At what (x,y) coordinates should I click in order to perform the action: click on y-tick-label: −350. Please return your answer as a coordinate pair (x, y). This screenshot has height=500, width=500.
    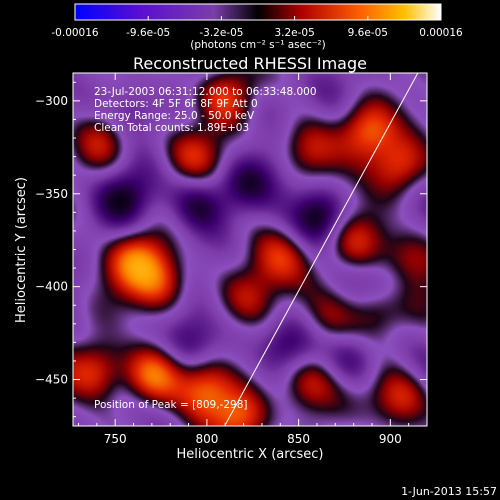
    Looking at the image, I should click on (51, 194).